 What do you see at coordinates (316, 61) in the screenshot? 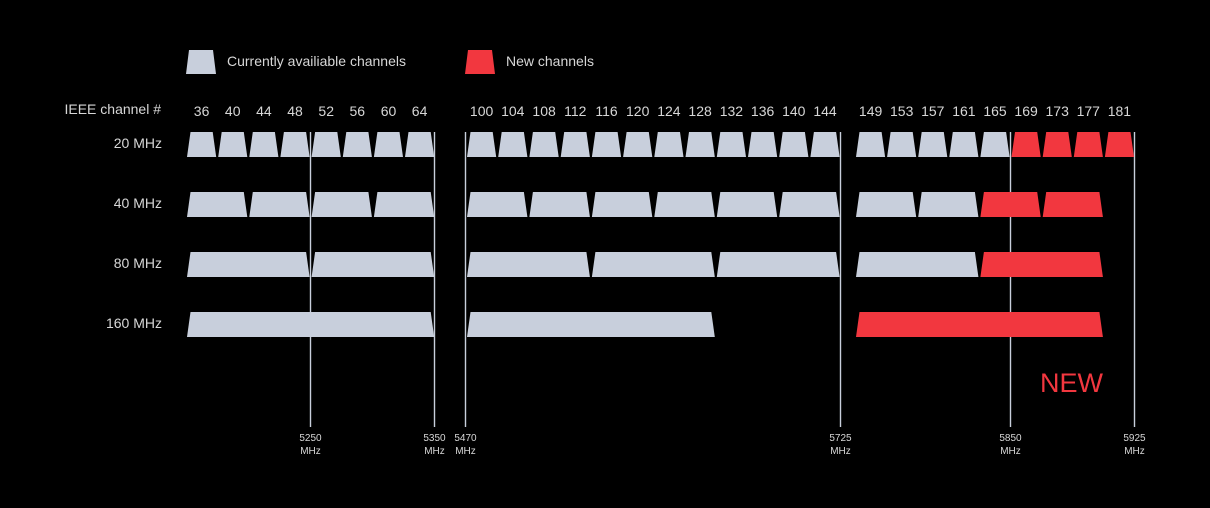
I see `legend-current-label: Currently availiable channels` at bounding box center [316, 61].